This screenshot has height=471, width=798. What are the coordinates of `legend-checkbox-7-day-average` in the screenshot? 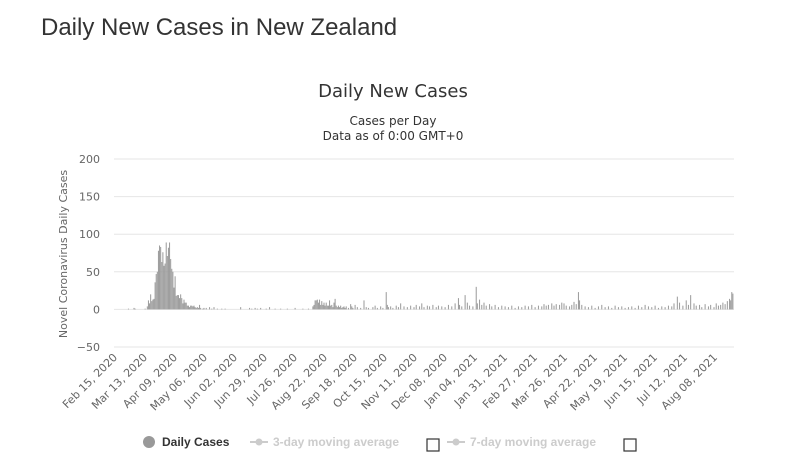 It's located at (630, 445).